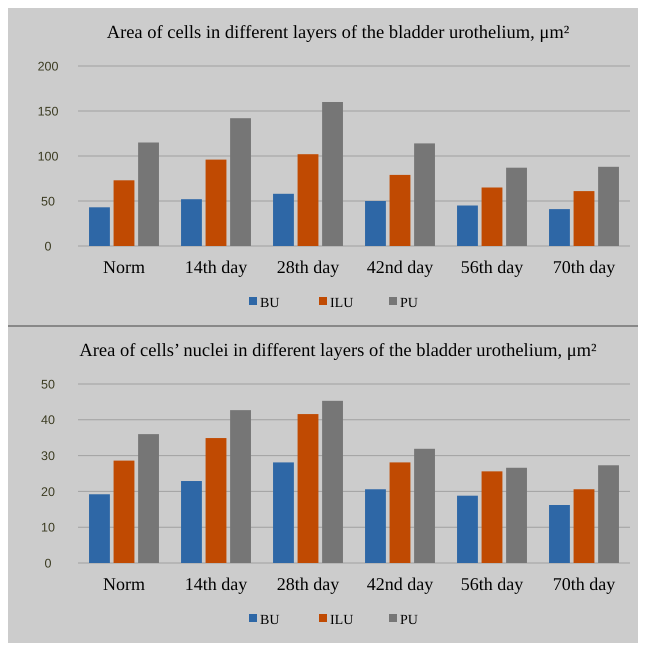  What do you see at coordinates (48, 66) in the screenshot?
I see `y-tick-label: 200` at bounding box center [48, 66].